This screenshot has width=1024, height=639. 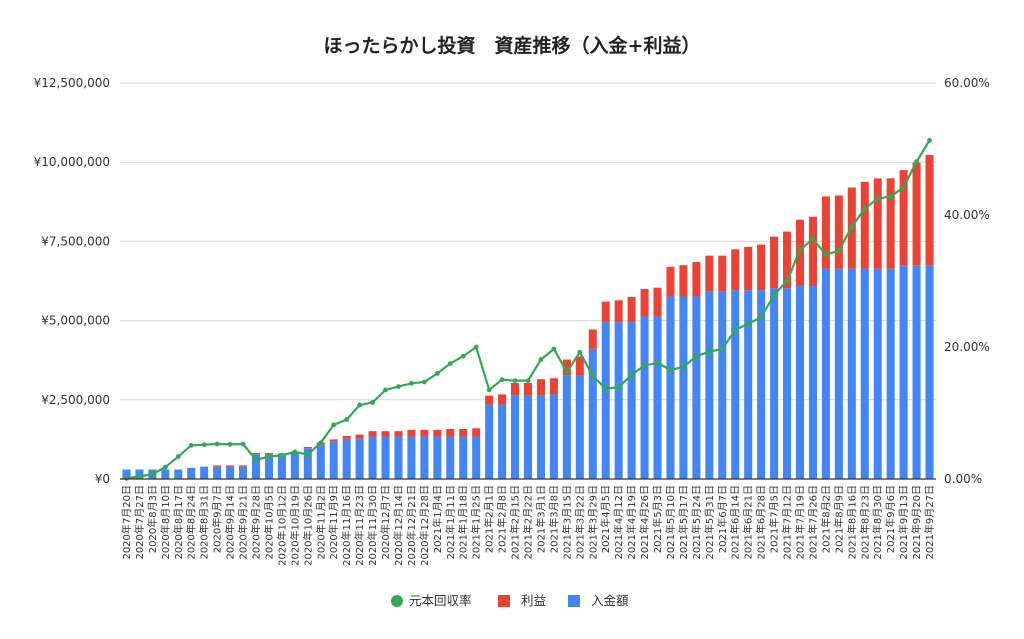 What do you see at coordinates (644, 522) in the screenshot?
I see `x-tick-label: 2021年4月26日` at bounding box center [644, 522].